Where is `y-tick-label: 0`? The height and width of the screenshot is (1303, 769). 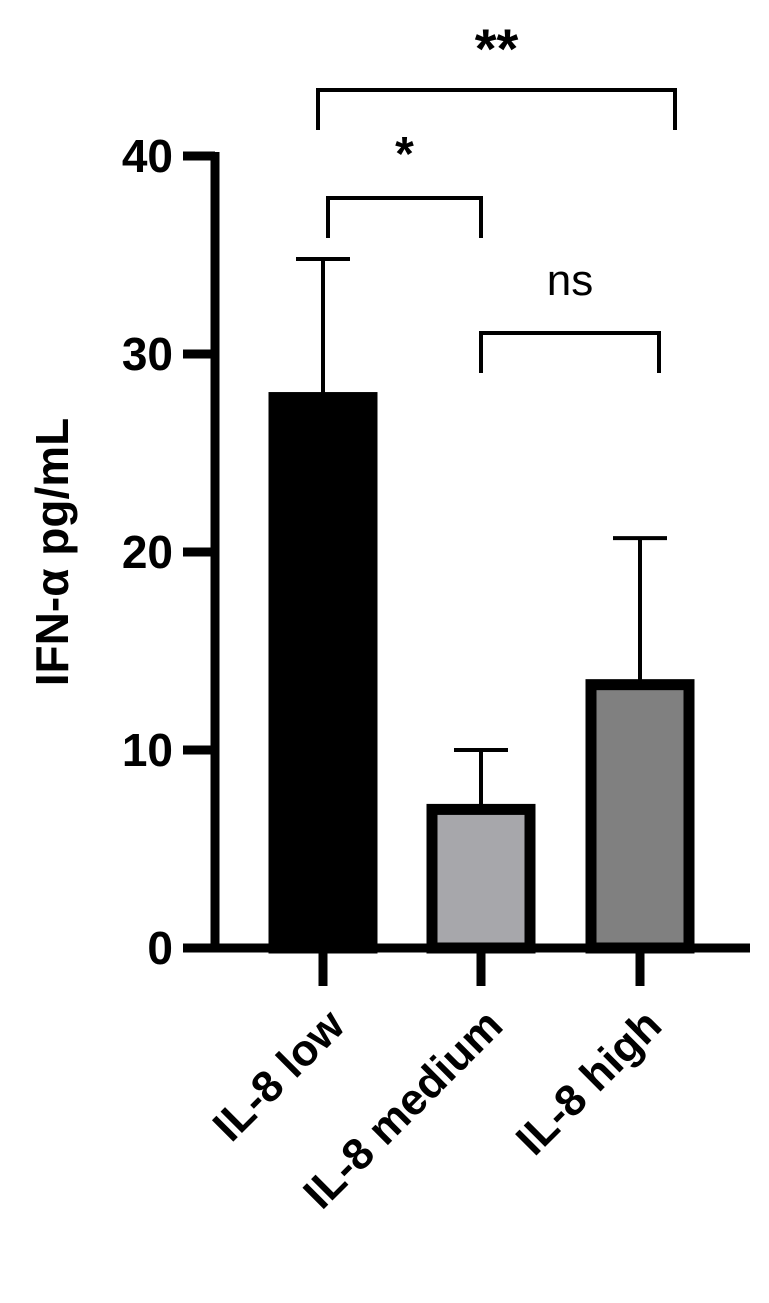
y-tick-label: 0 is located at coordinates (160, 948).